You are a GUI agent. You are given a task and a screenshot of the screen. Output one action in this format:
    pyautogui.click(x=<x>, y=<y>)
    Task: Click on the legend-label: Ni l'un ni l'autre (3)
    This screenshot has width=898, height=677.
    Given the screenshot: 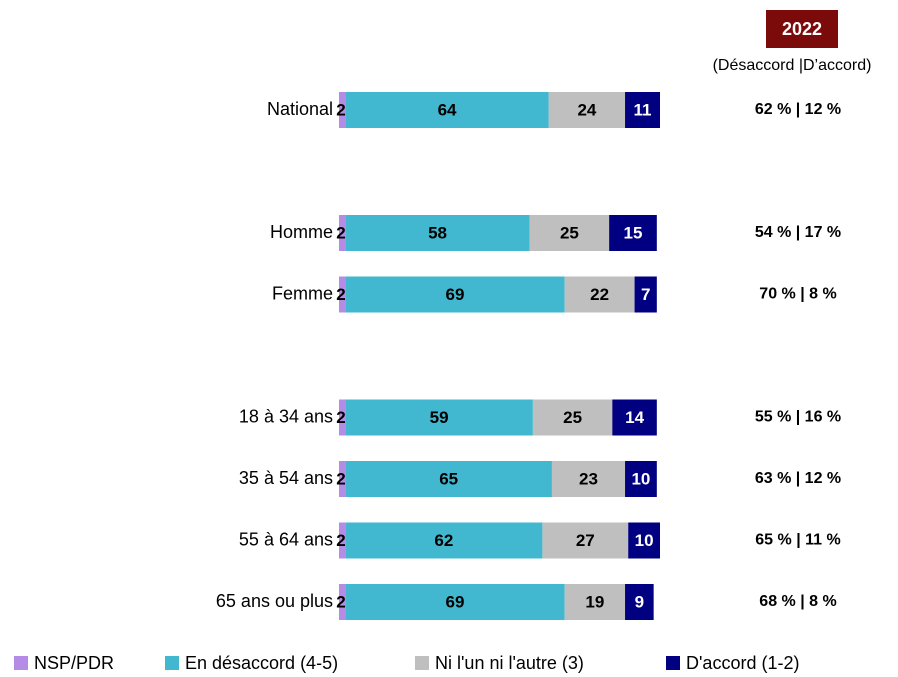 What is the action you would take?
    pyautogui.click(x=509, y=663)
    